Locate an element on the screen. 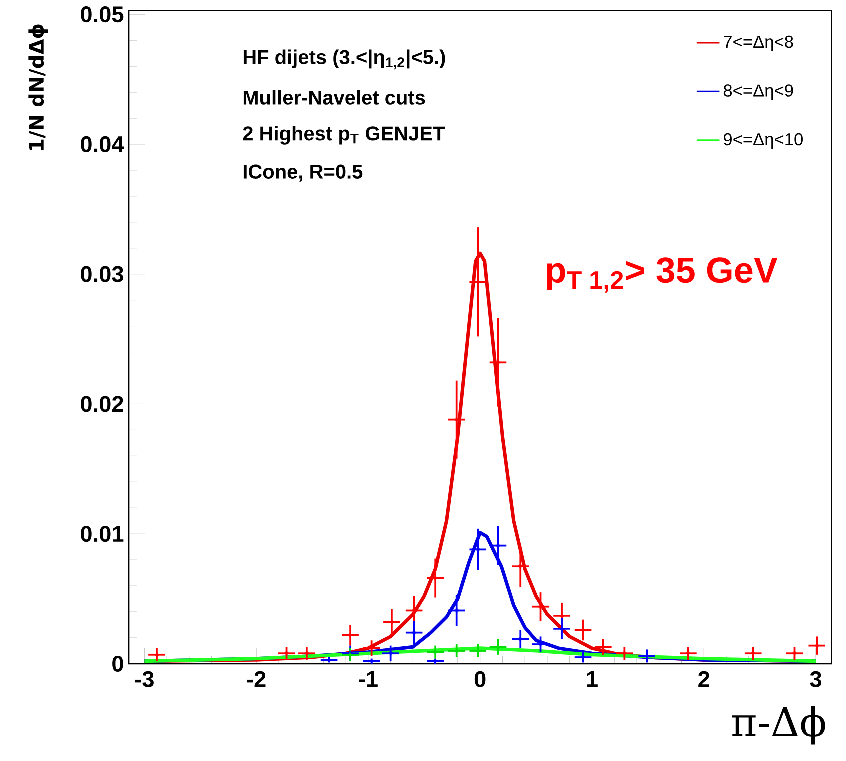 Image resolution: width=846 pixels, height=761 pixels. annotation: ICone, R=0.5 is located at coordinates (303, 173).